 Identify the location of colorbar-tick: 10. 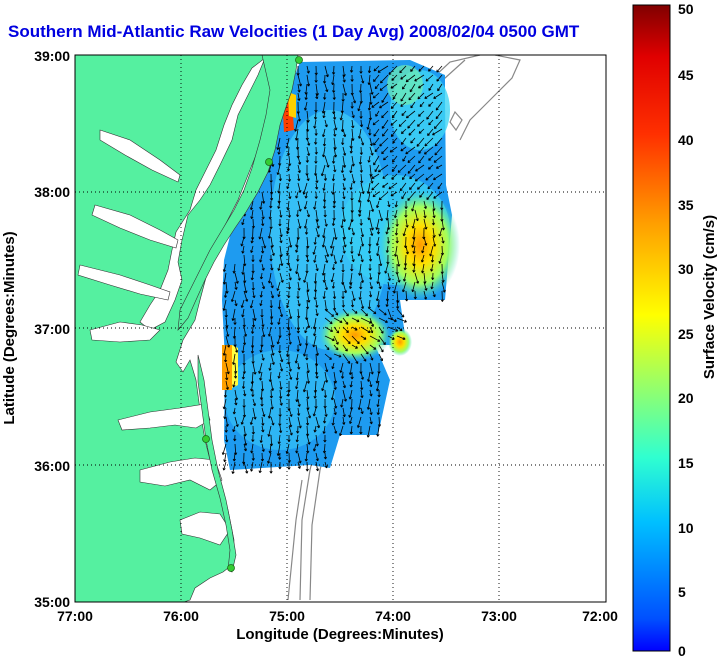
(686, 528).